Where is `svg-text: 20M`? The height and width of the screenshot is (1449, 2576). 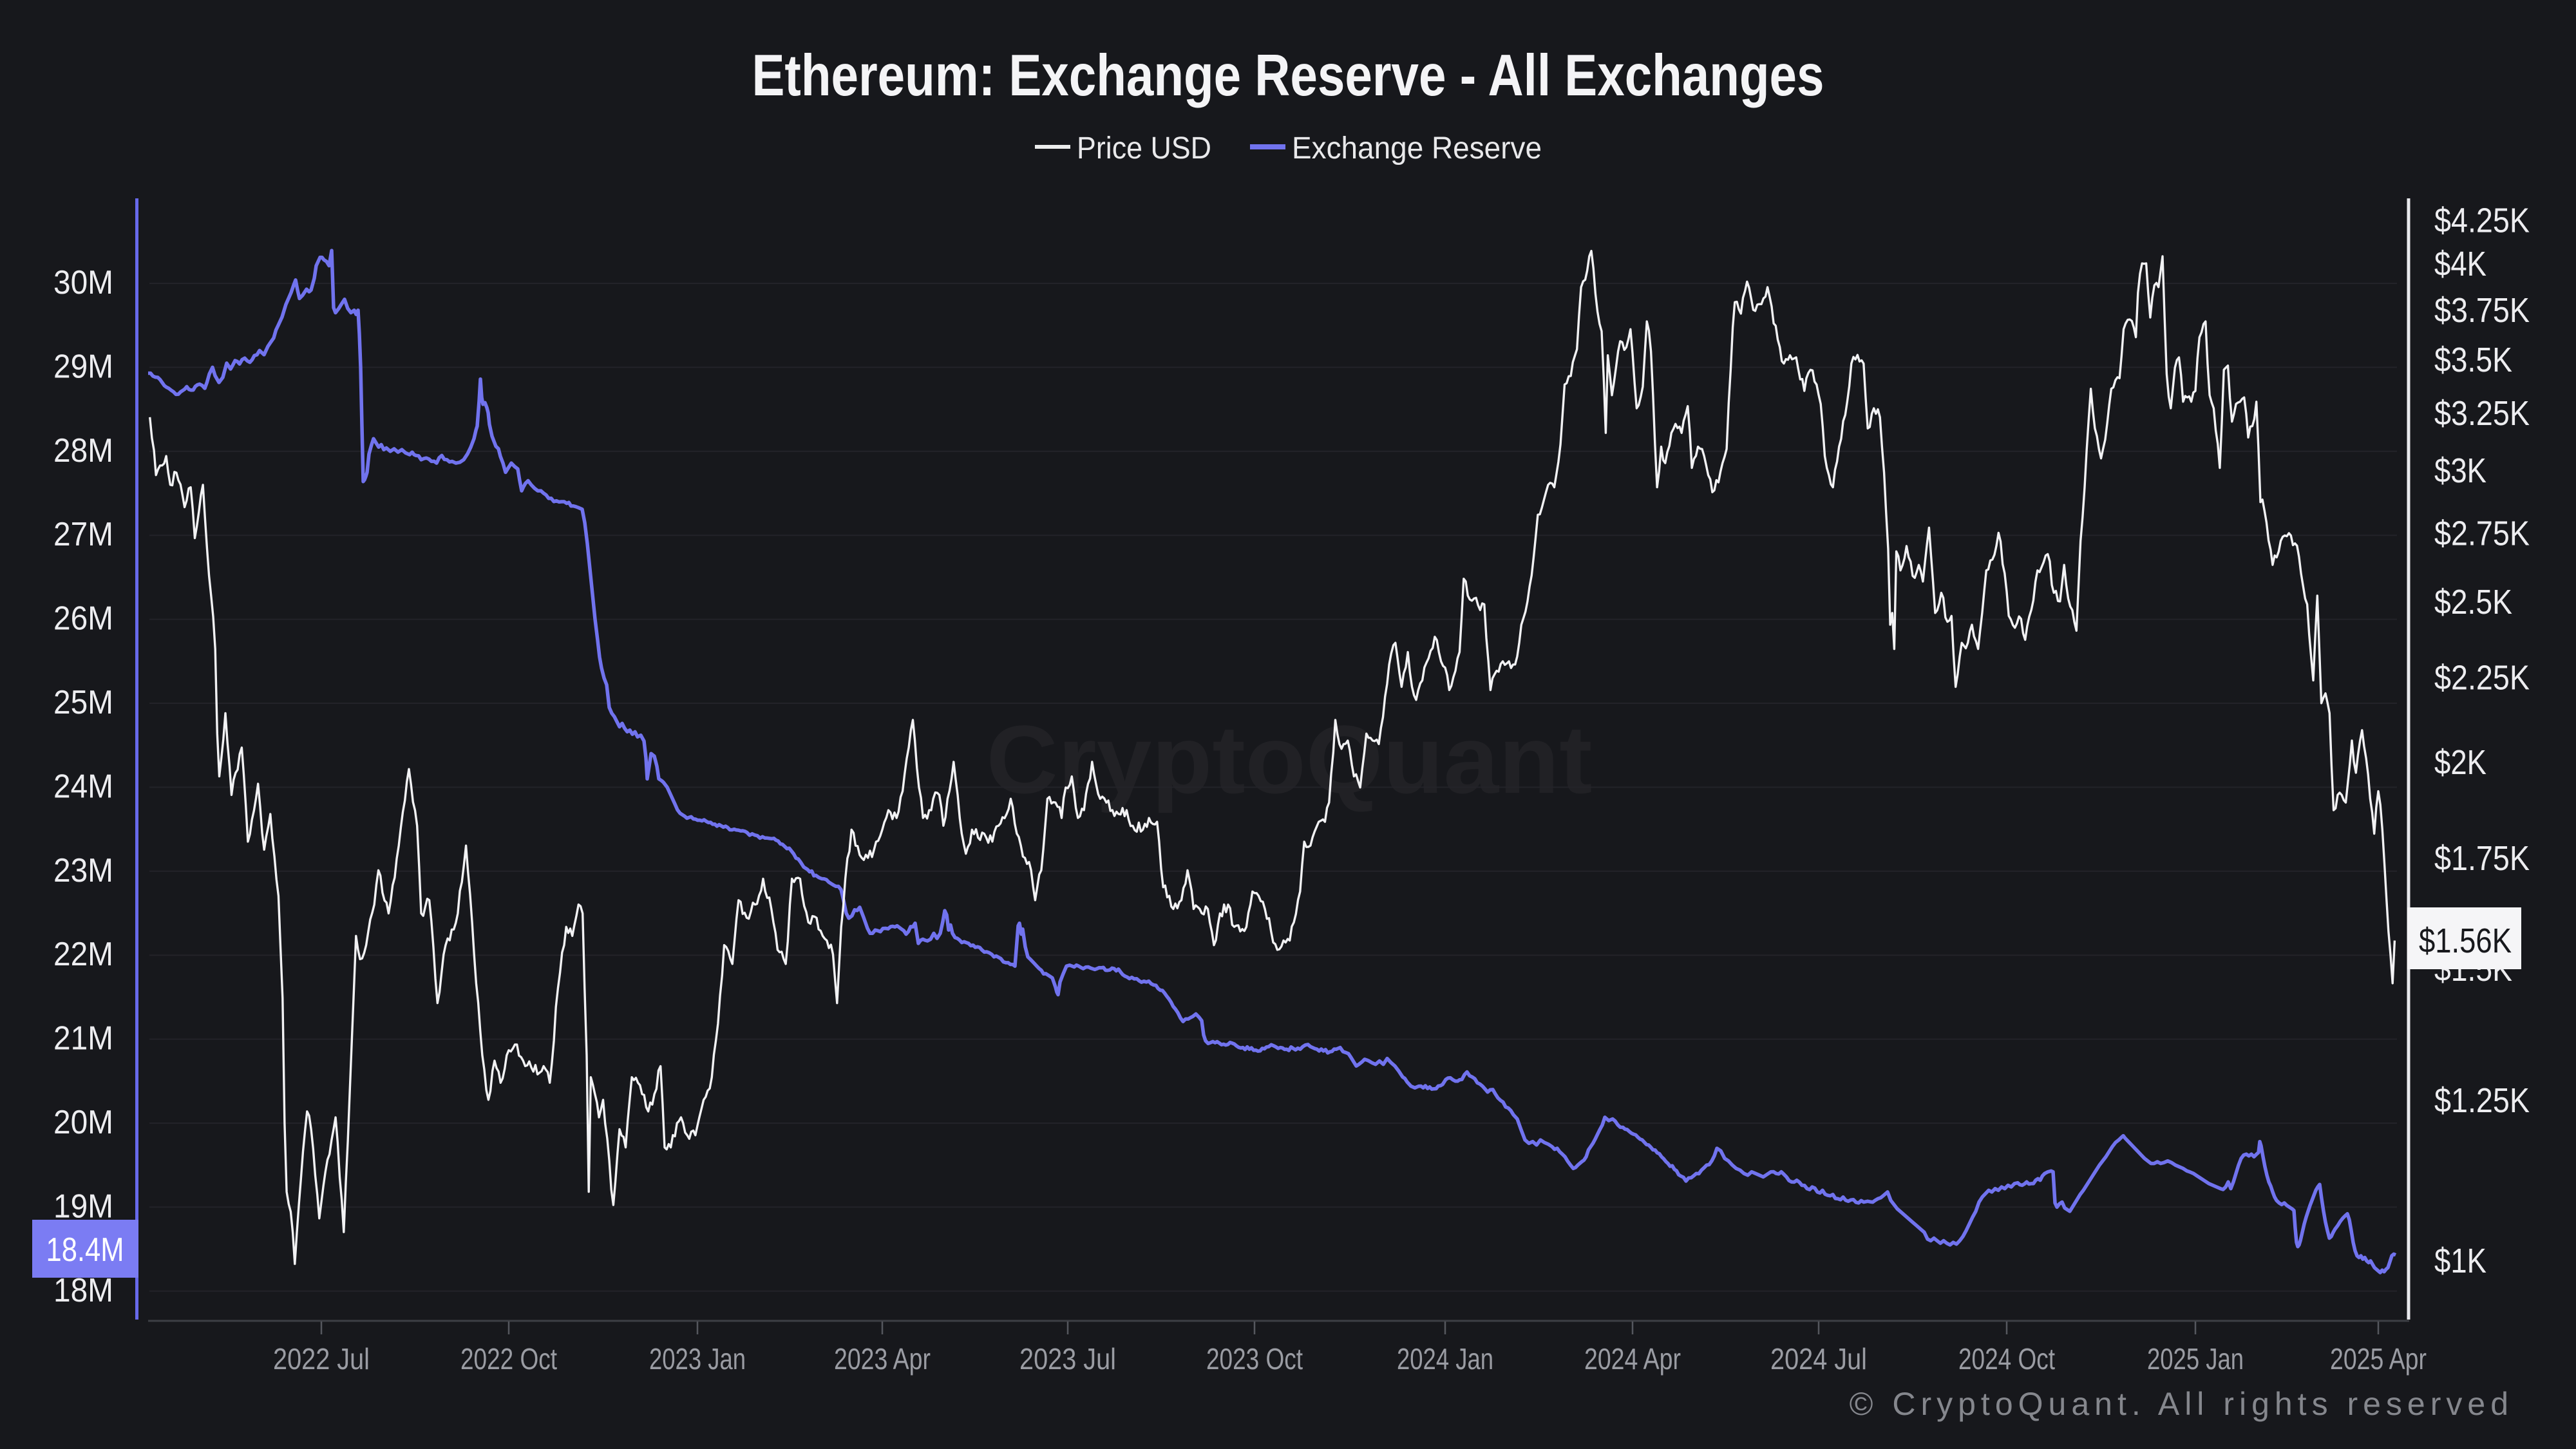
svg-text: 20M is located at coordinates (83, 1123).